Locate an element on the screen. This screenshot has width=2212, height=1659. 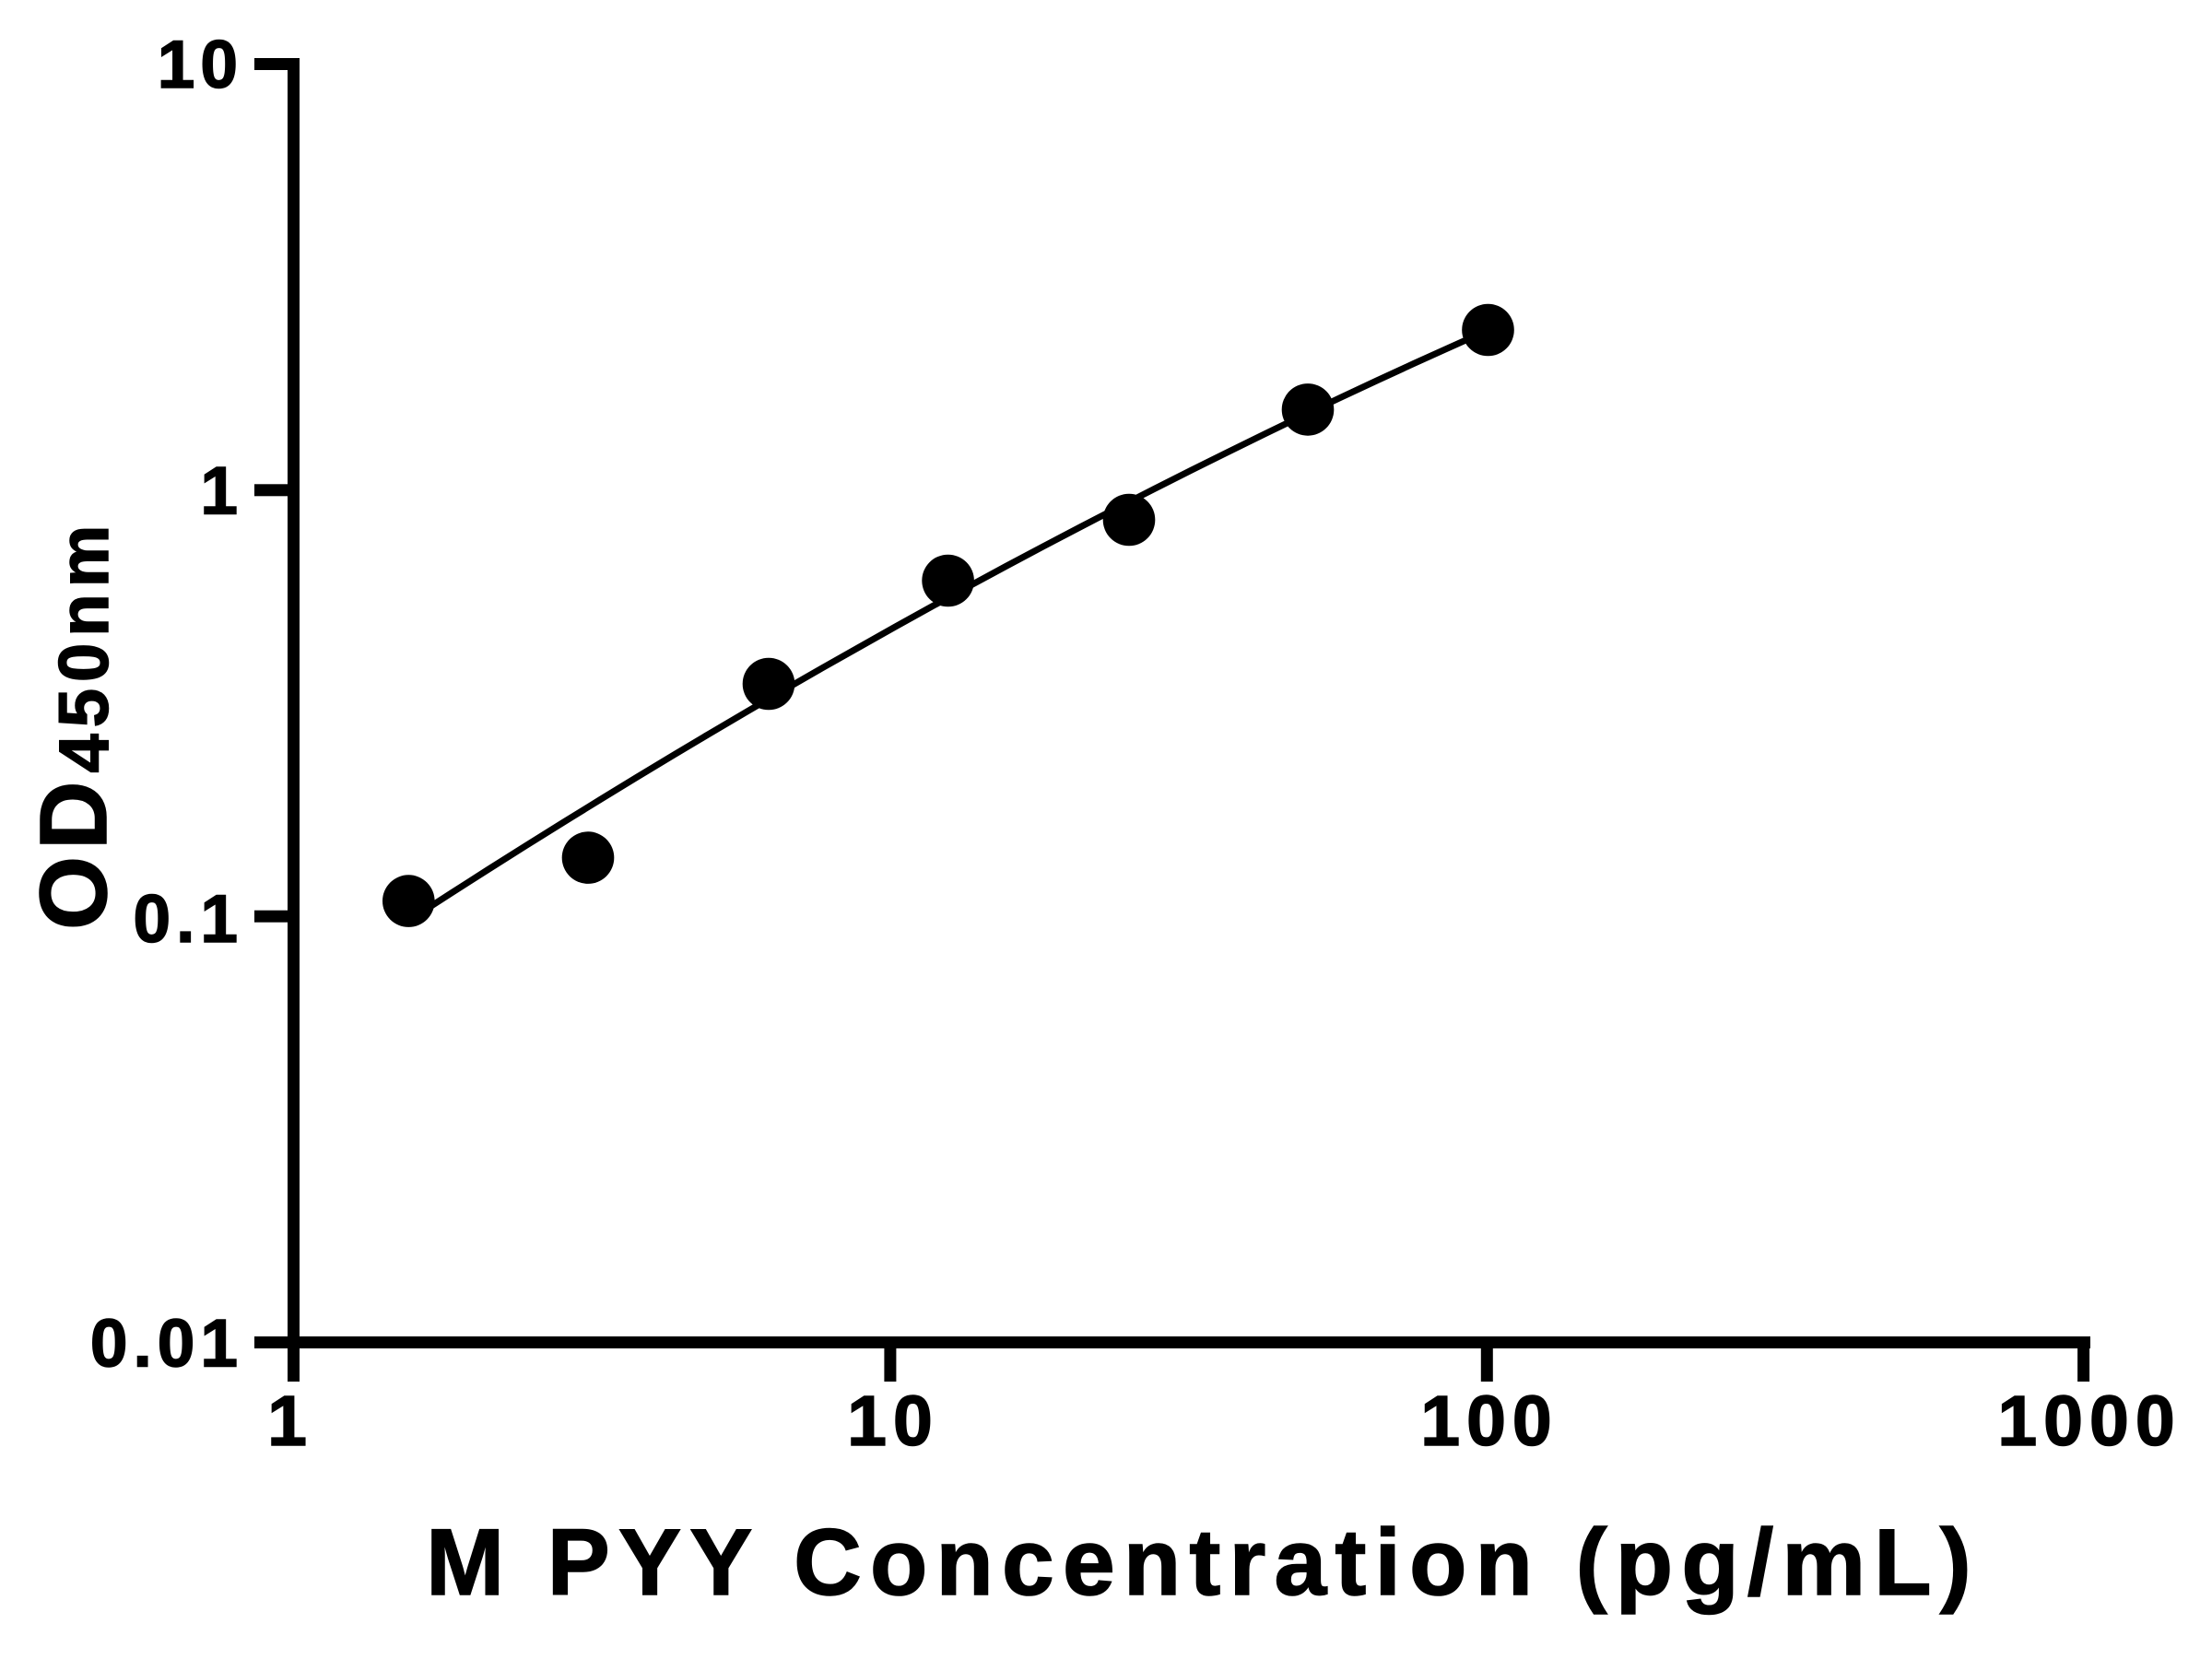
svg-text: 1000 is located at coordinates (2089, 1421).